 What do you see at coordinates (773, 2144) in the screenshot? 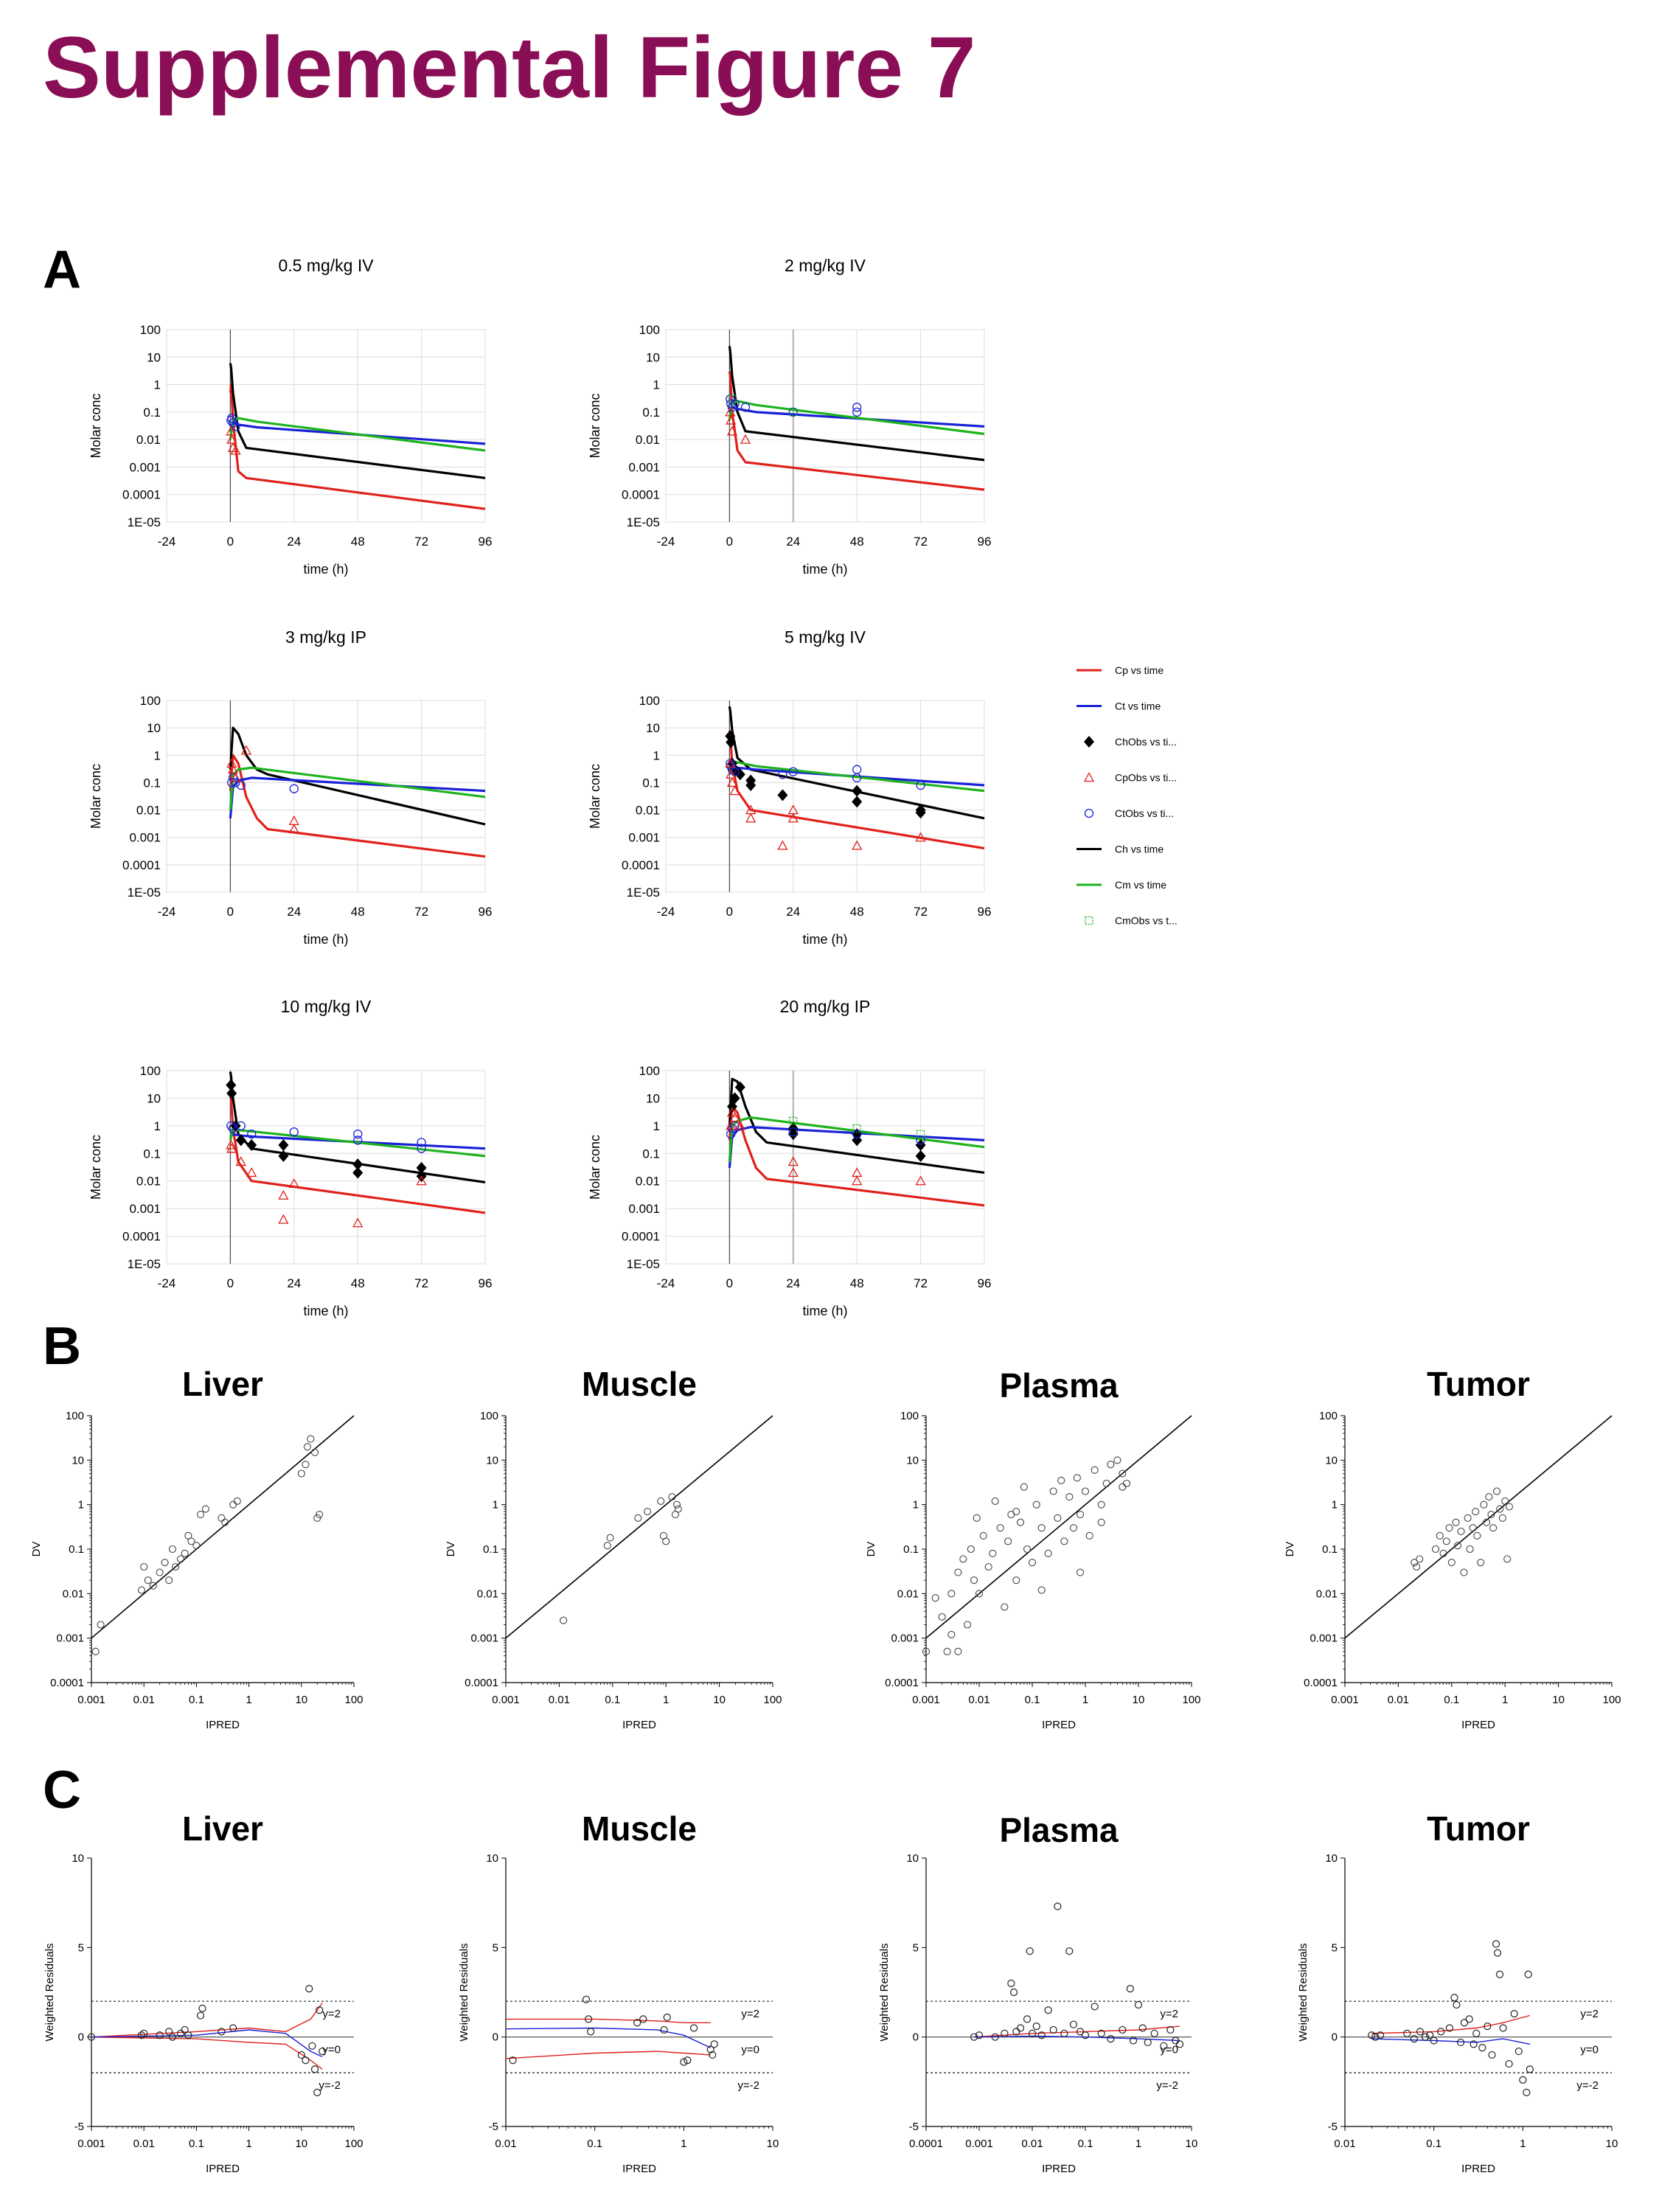
I see `x-tick-label: 10` at bounding box center [773, 2144].